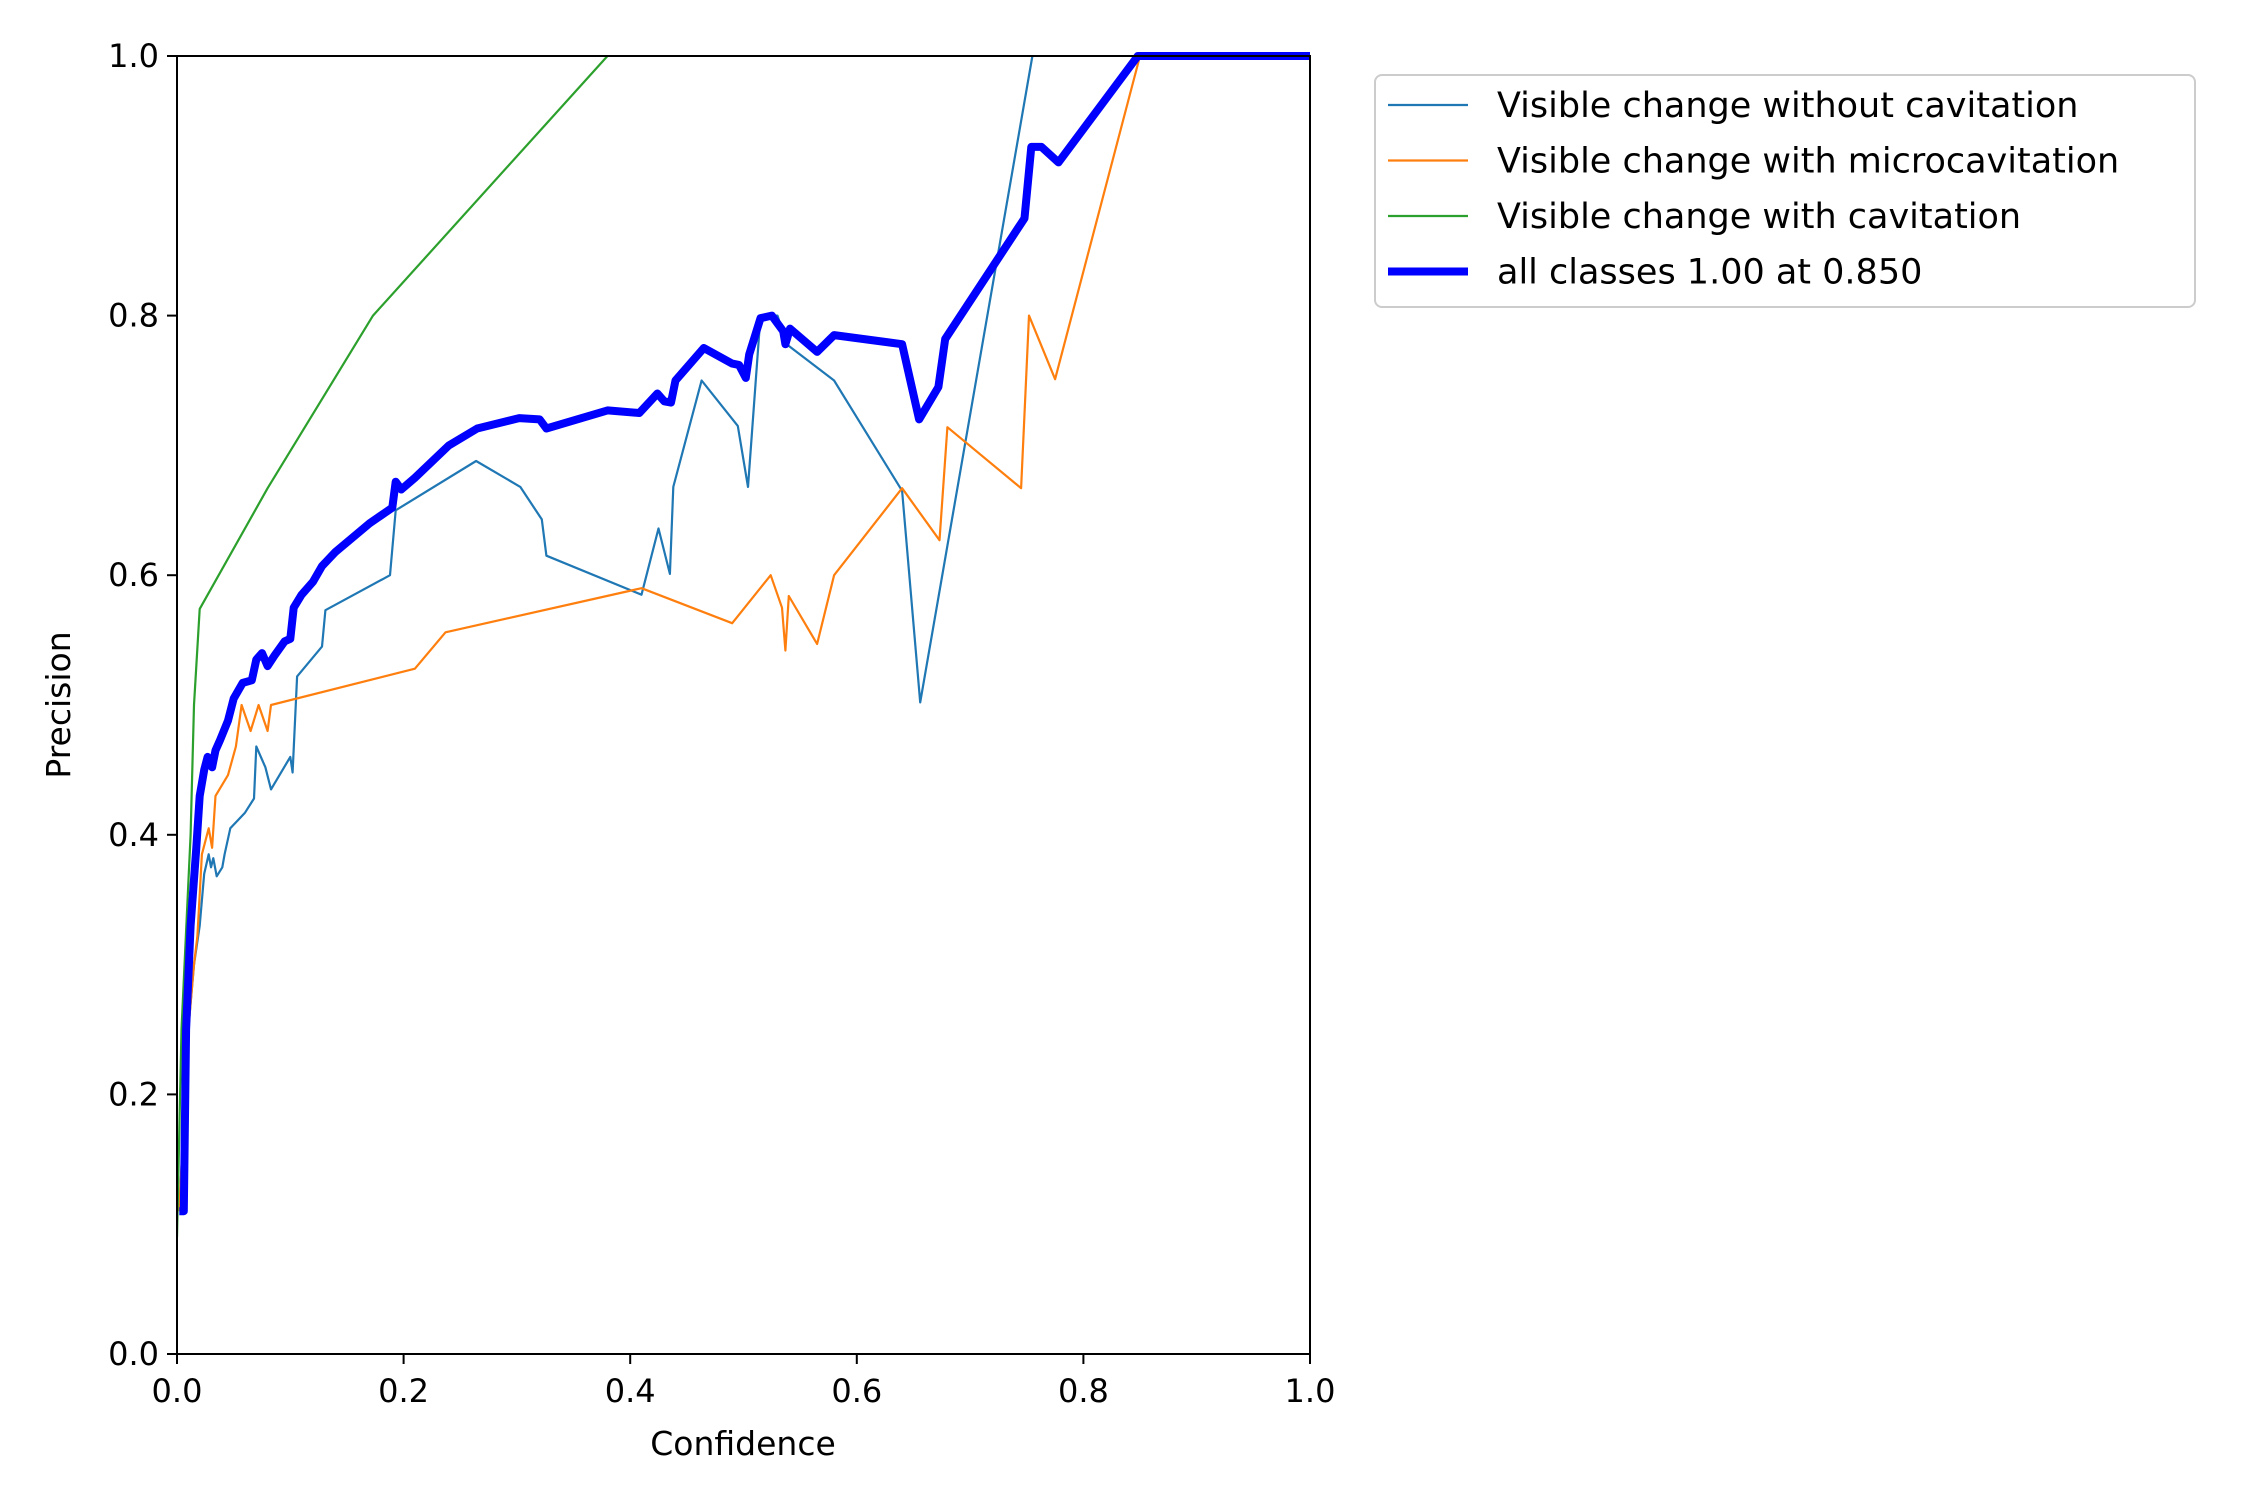 The image size is (2250, 1500). I want to click on y-tick-label: 0.8, so click(133, 316).